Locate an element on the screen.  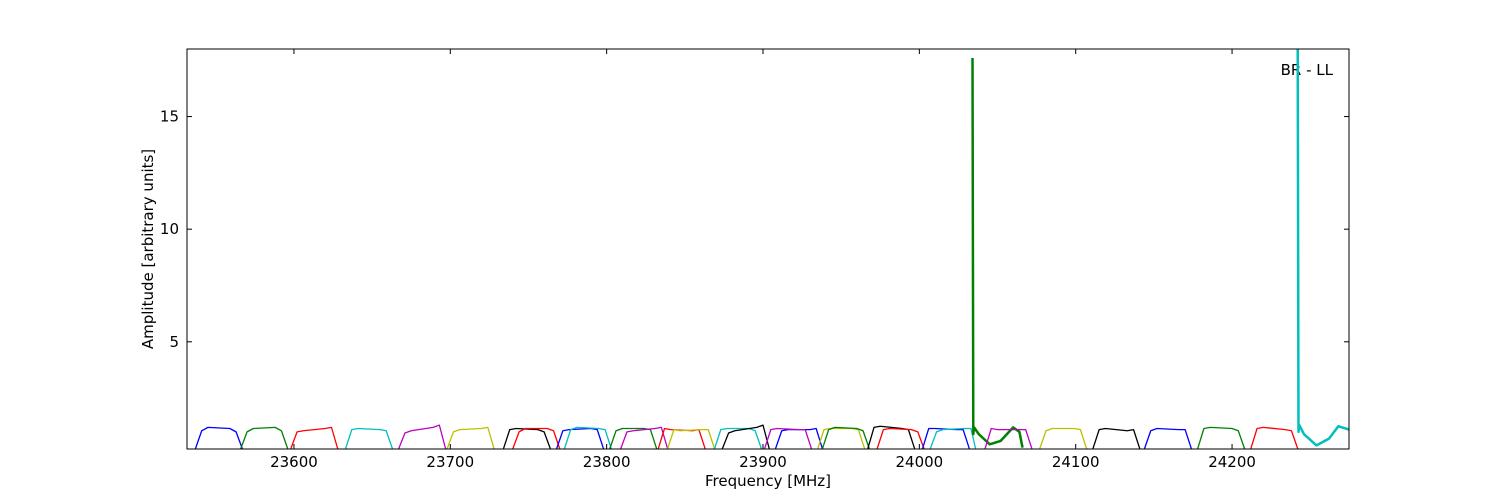
y-axis-label: Amplitude [arbitrary units] is located at coordinates (148, 249).